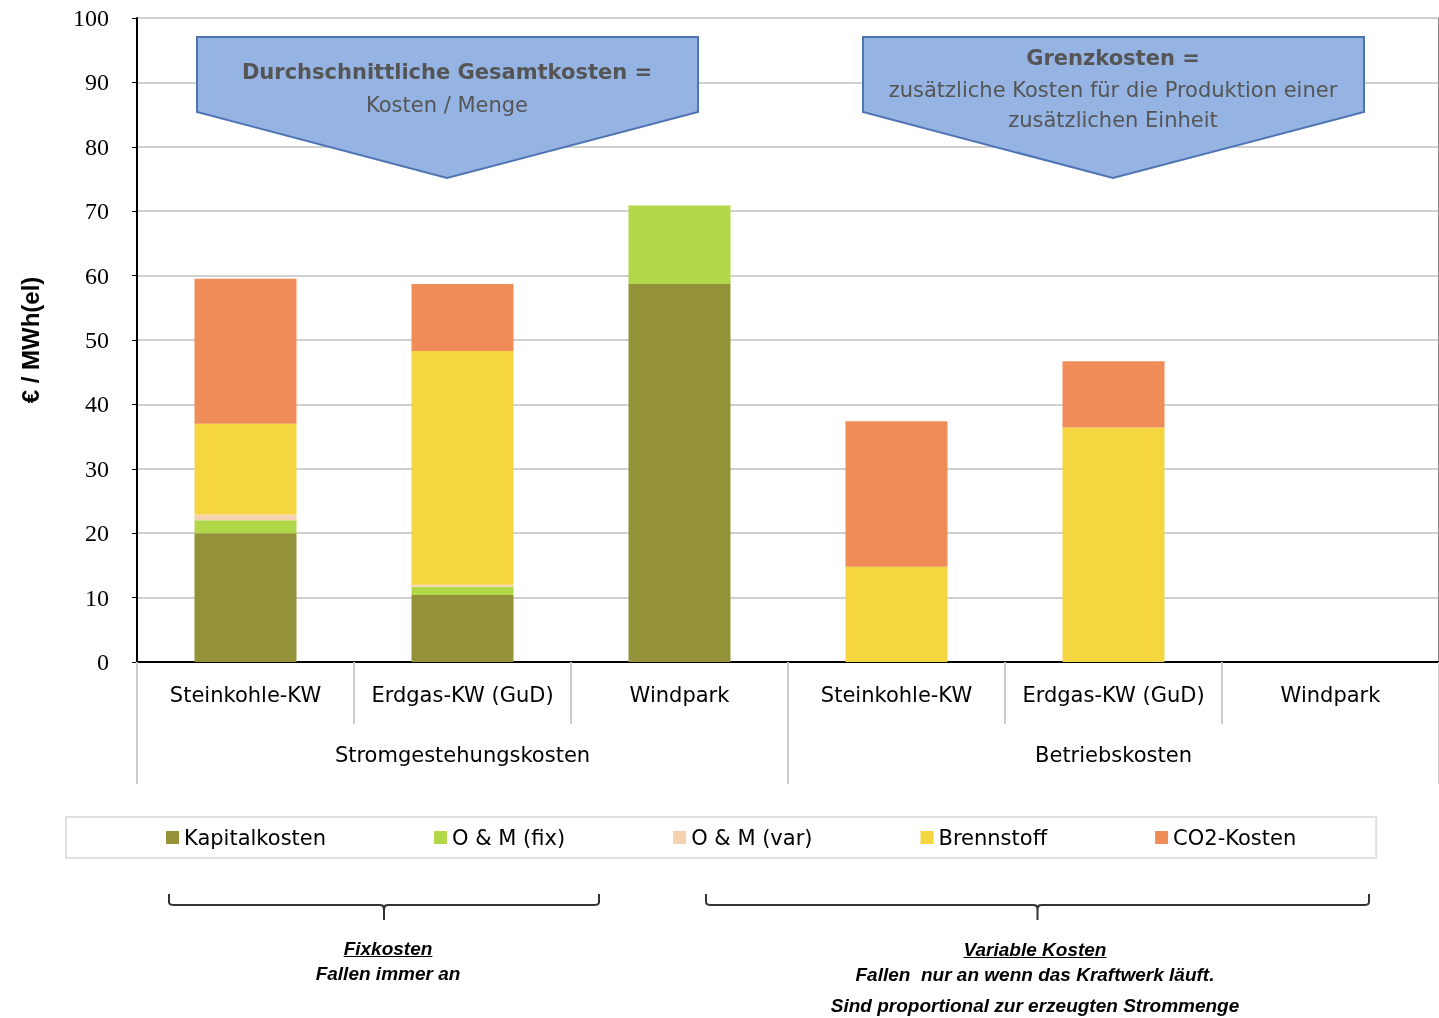 The width and height of the screenshot is (1439, 1018). Describe the element at coordinates (97, 146) in the screenshot. I see `y-tick-label: 80` at that location.